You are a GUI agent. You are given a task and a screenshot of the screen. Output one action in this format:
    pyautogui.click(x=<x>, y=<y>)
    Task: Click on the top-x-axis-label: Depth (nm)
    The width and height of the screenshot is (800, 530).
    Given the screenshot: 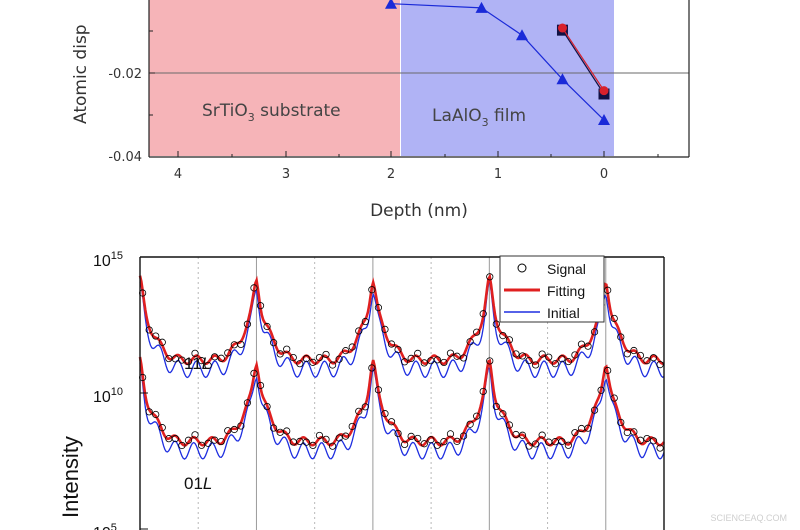 What is the action you would take?
    pyautogui.click(x=419, y=211)
    